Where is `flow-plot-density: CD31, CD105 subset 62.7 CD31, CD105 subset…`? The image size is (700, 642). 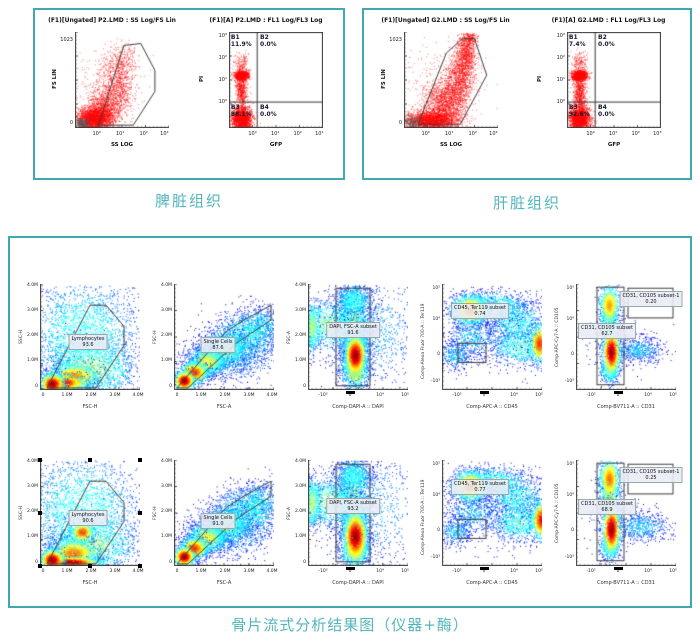
flow-plot-density: CD31, CD105 subset 62.7 CD31, CD105 subset… is located at coordinates (618, 360).